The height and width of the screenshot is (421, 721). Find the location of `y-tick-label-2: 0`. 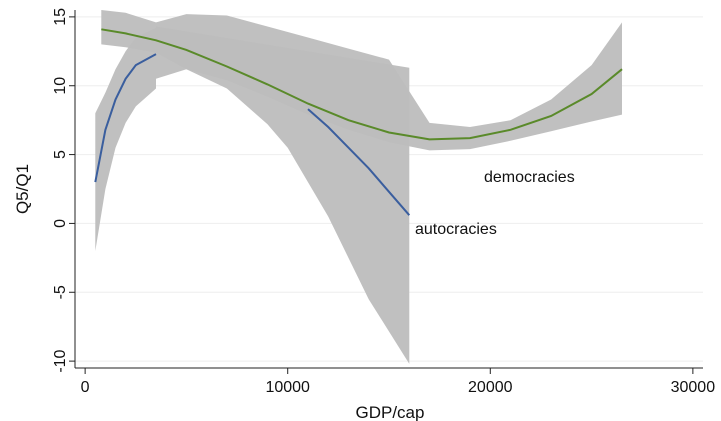

y-tick-label-2: 0 is located at coordinates (60, 223).